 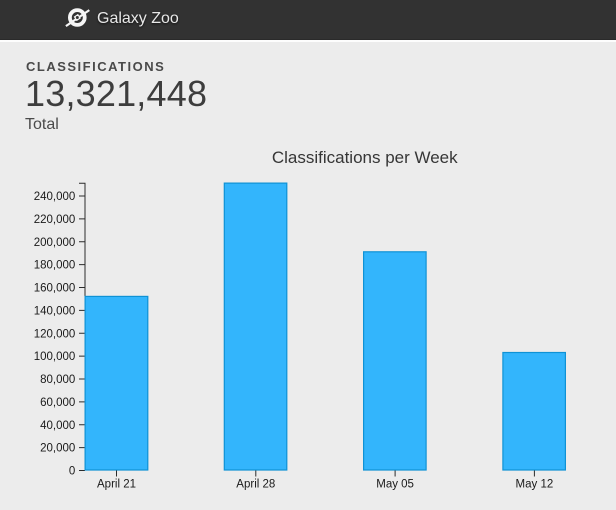 What do you see at coordinates (55, 243) in the screenshot?
I see `svg-text: 200,000` at bounding box center [55, 243].